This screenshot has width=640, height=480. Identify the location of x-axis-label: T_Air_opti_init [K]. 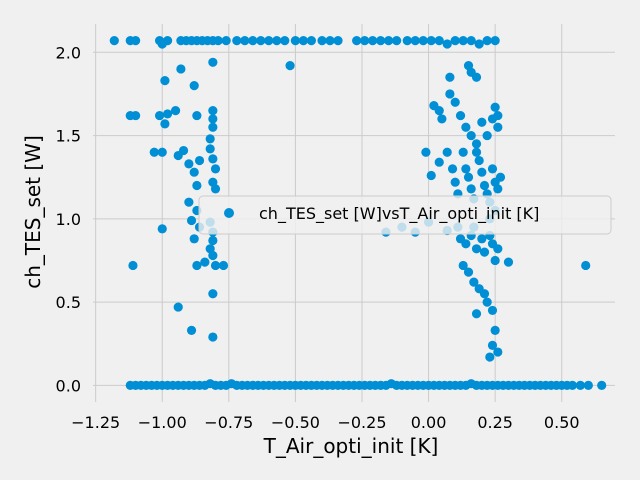
(351, 446).